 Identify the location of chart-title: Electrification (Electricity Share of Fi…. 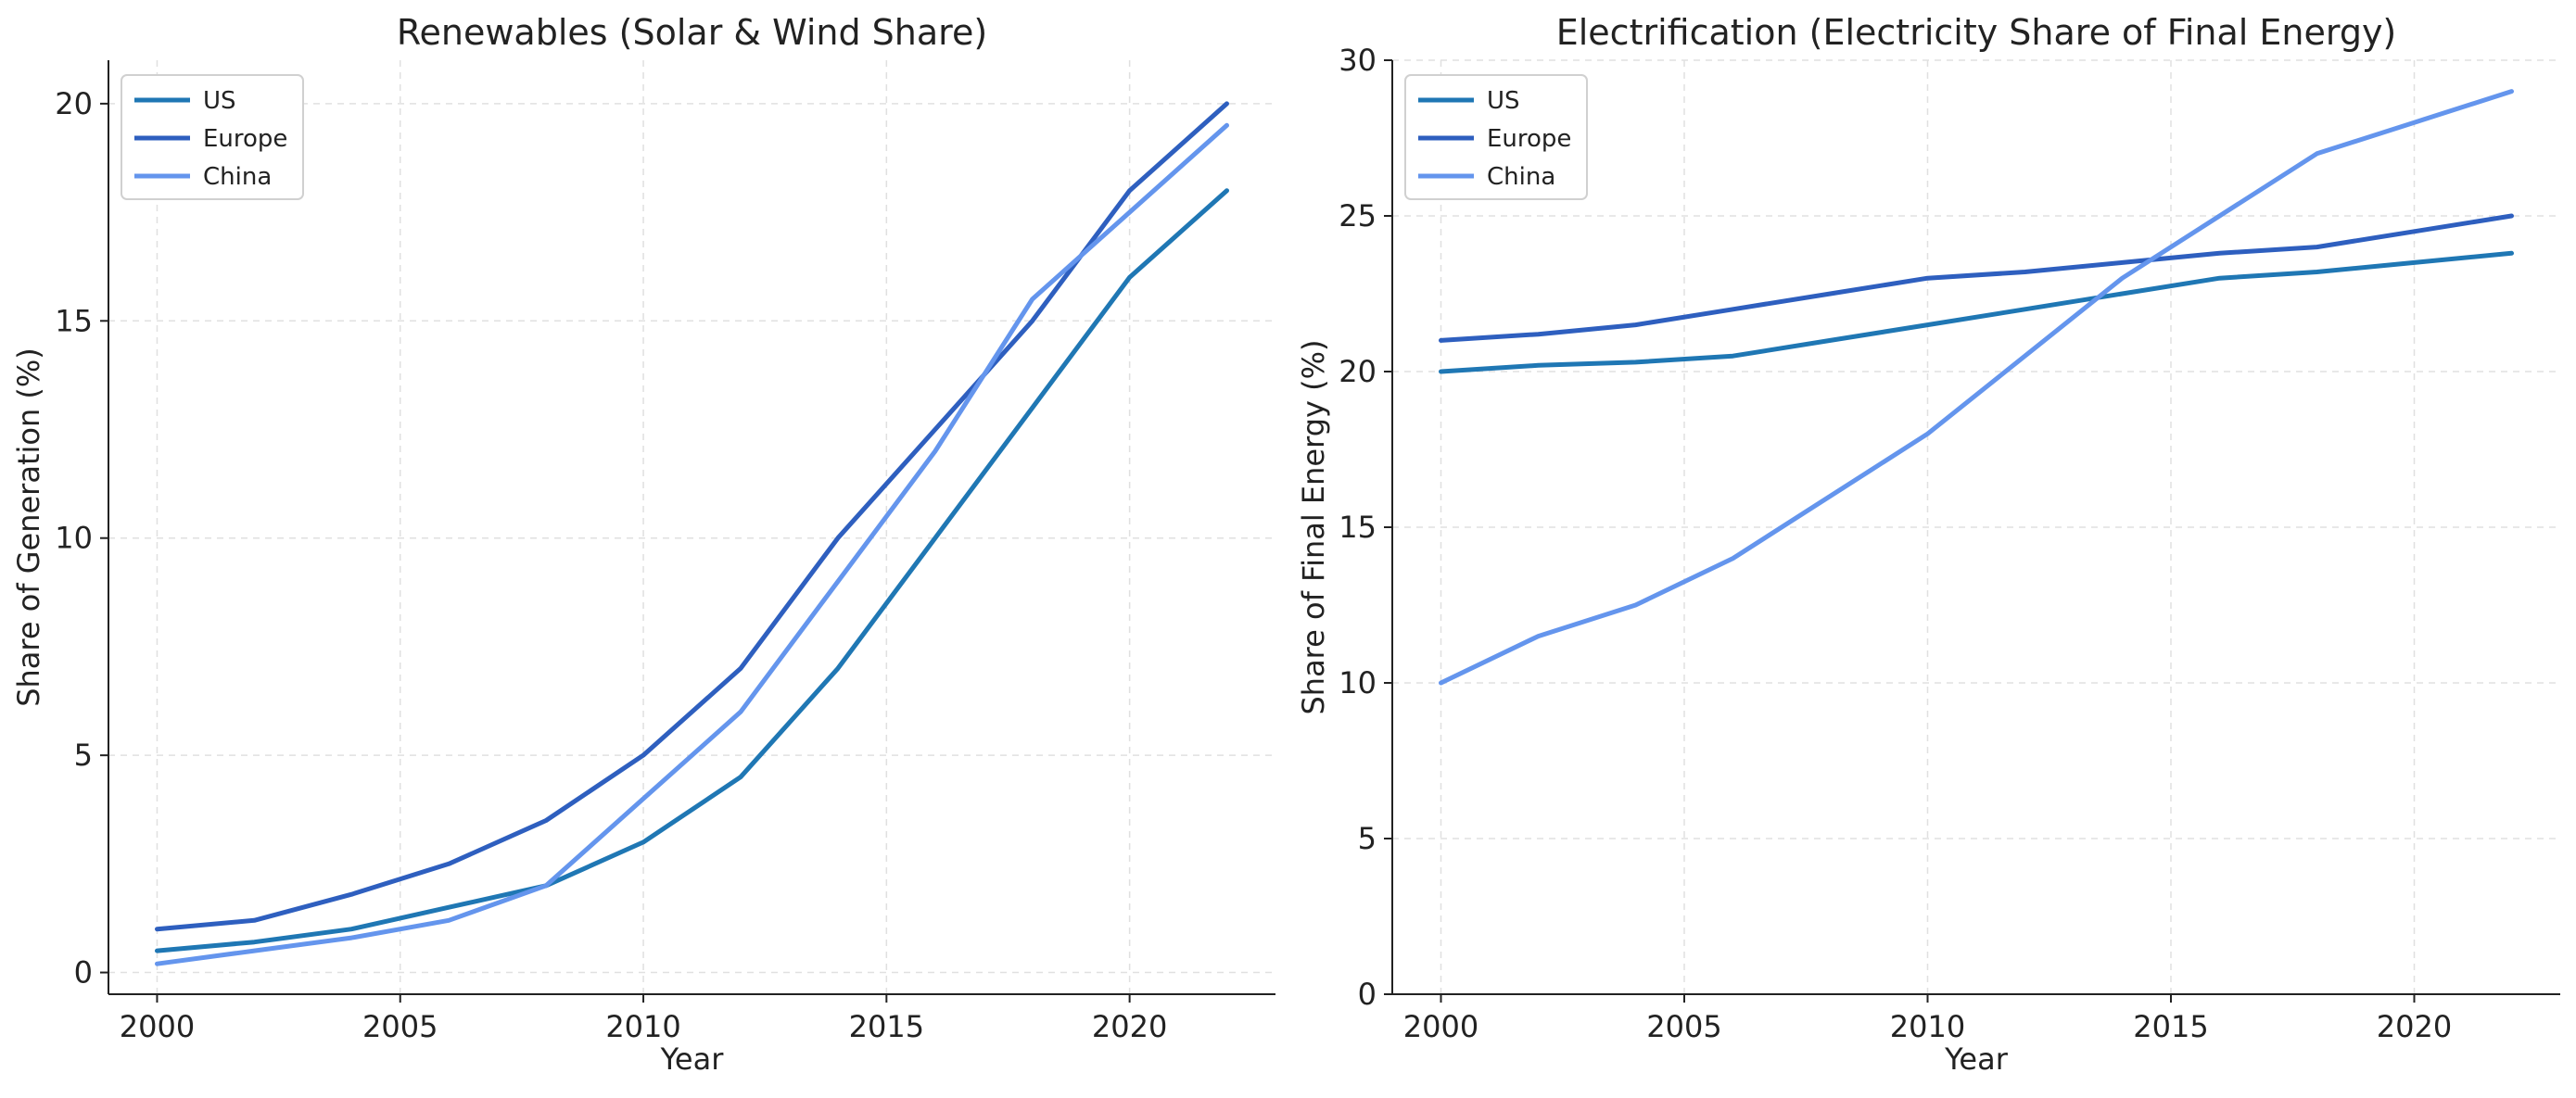
(1977, 32).